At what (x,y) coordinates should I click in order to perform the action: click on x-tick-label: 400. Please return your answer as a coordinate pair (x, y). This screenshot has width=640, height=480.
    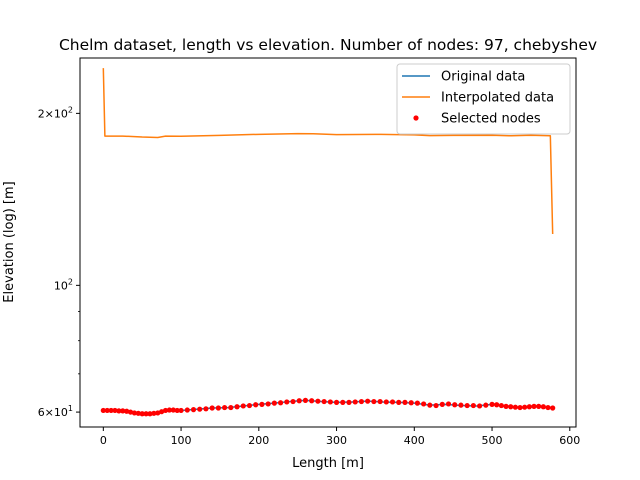
    Looking at the image, I should click on (414, 440).